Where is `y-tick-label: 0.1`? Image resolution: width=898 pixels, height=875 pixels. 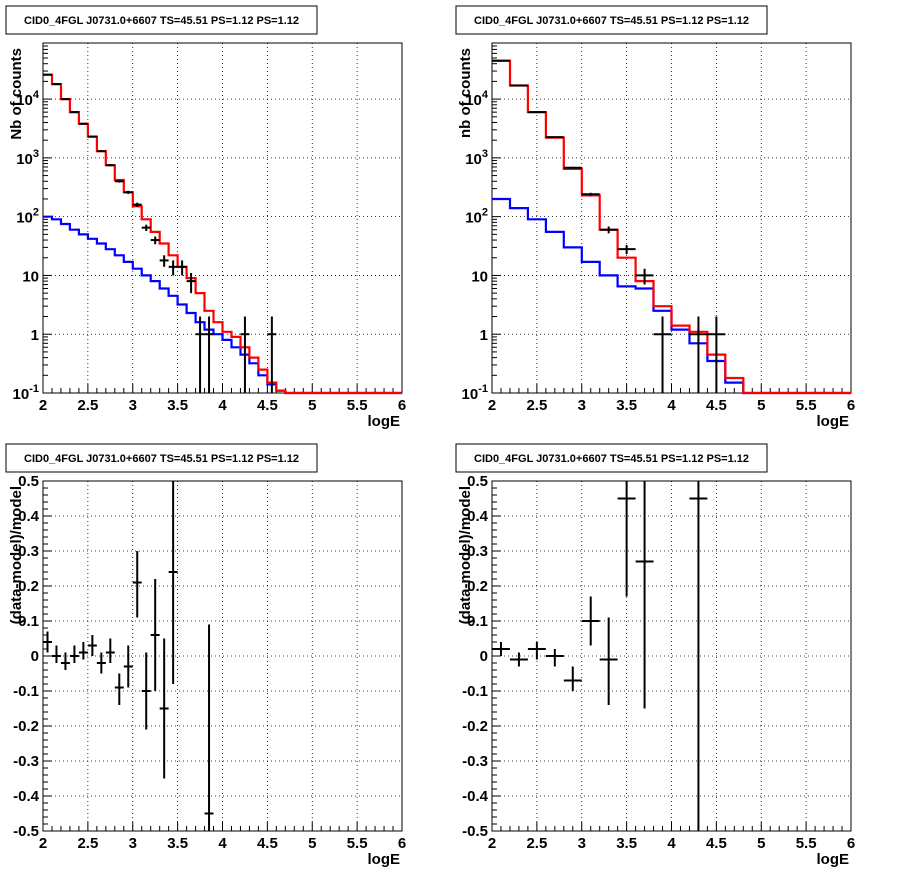
y-tick-label: 0.1 is located at coordinates (477, 621).